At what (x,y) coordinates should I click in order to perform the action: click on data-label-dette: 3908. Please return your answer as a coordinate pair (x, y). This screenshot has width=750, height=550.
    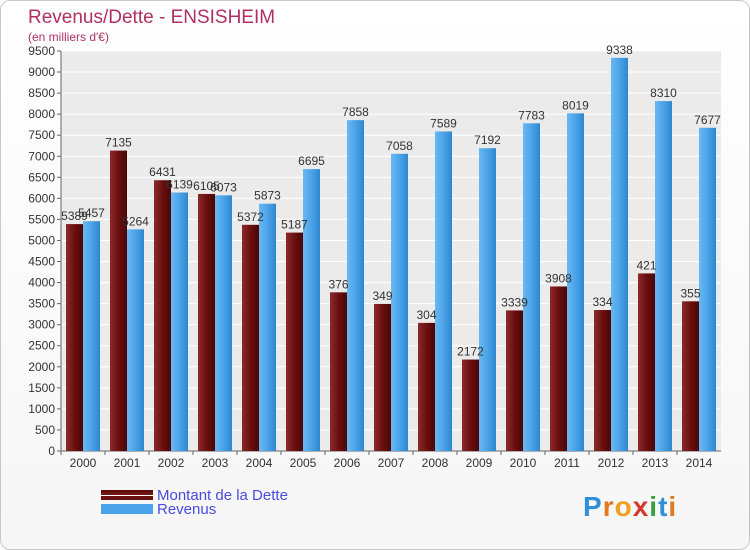
    Looking at the image, I should click on (558, 278).